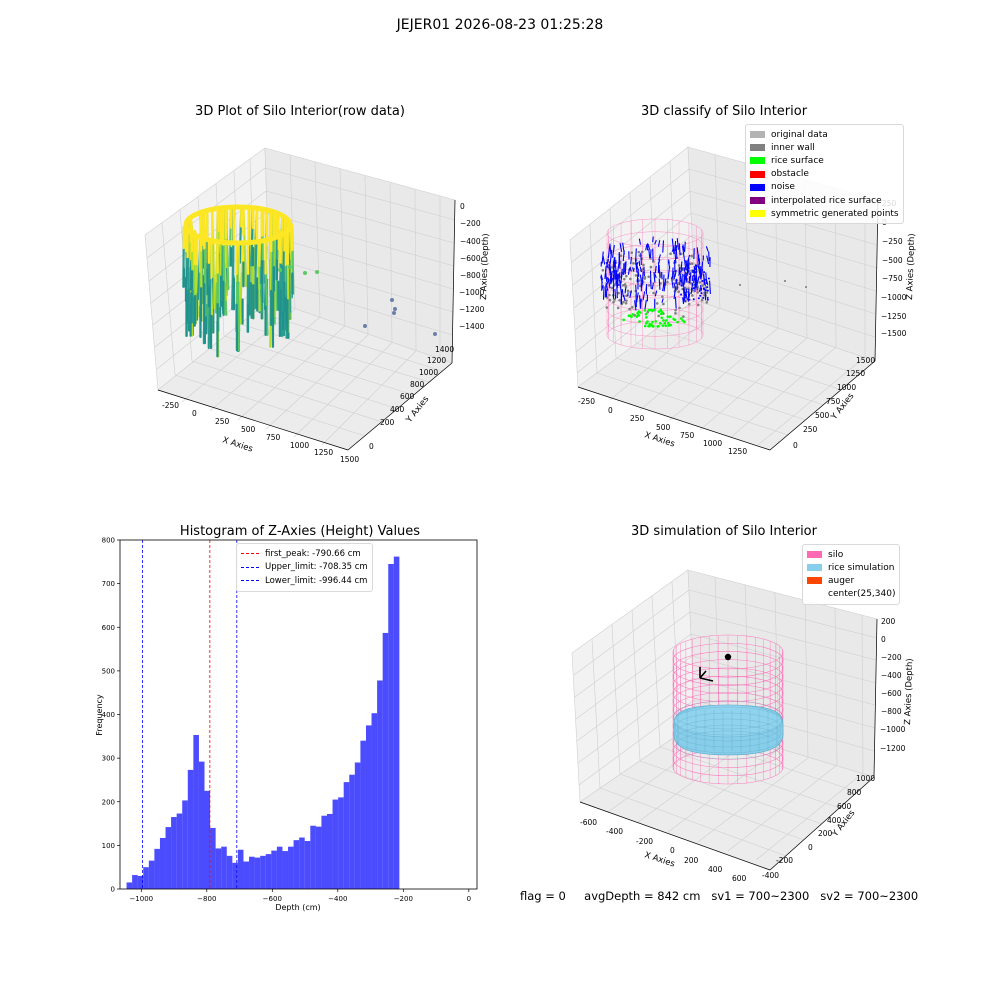  What do you see at coordinates (108, 846) in the screenshot?
I see `y-tick-label: 100` at bounding box center [108, 846].